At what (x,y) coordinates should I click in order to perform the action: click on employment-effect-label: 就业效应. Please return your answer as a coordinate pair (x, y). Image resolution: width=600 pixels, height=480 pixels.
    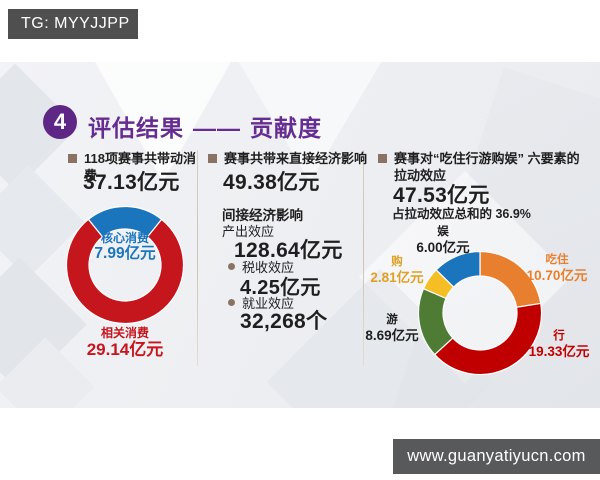
    Looking at the image, I should click on (268, 303).